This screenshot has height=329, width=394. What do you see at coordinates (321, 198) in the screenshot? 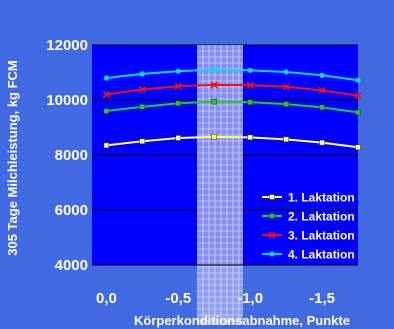
I see `legend-label-1: 1. Laktation` at bounding box center [321, 198].